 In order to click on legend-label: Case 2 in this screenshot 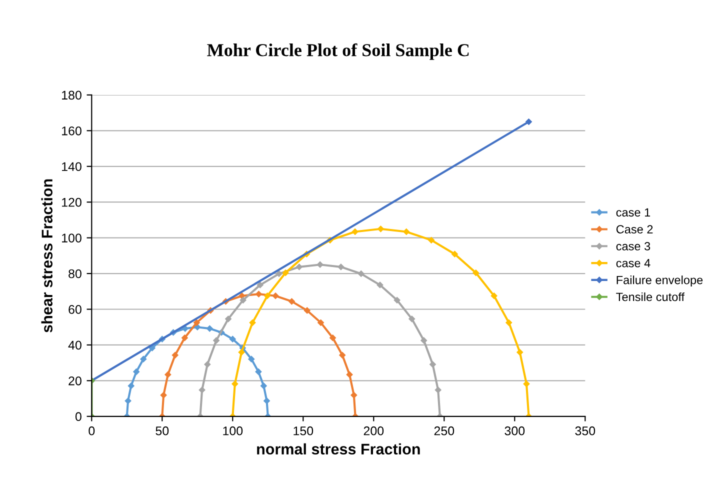, I will do `click(634, 229)`.